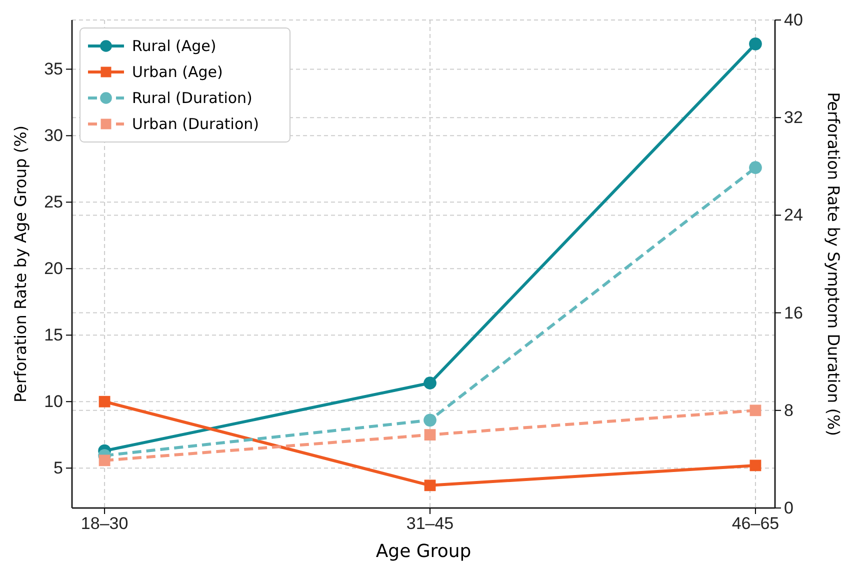 The height and width of the screenshot is (569, 851). I want to click on y2-tick-label: 40, so click(793, 20).